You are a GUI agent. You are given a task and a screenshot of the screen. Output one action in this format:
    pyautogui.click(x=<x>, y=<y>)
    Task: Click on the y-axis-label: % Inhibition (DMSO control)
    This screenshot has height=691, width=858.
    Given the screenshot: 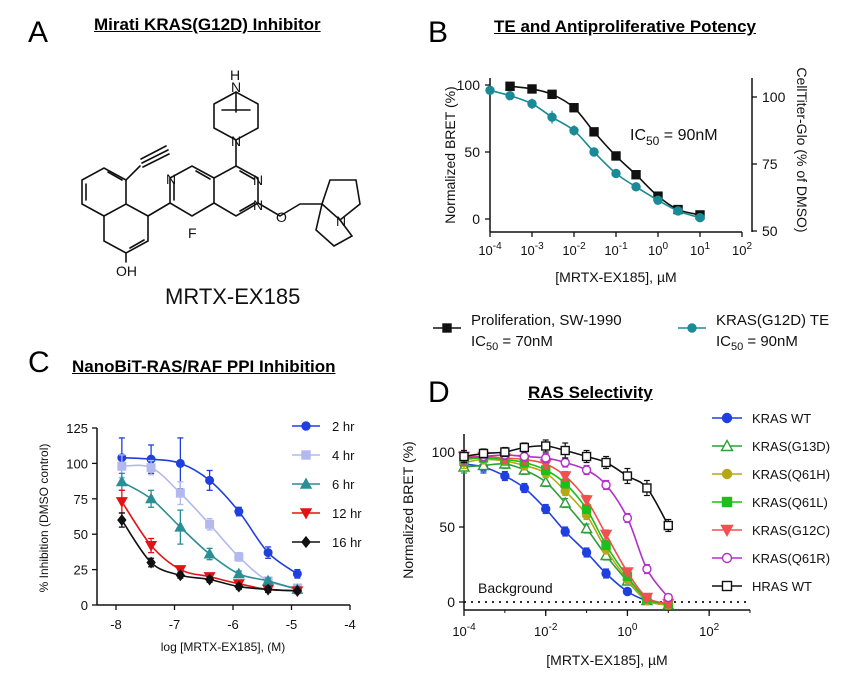 What is the action you would take?
    pyautogui.click(x=44, y=518)
    